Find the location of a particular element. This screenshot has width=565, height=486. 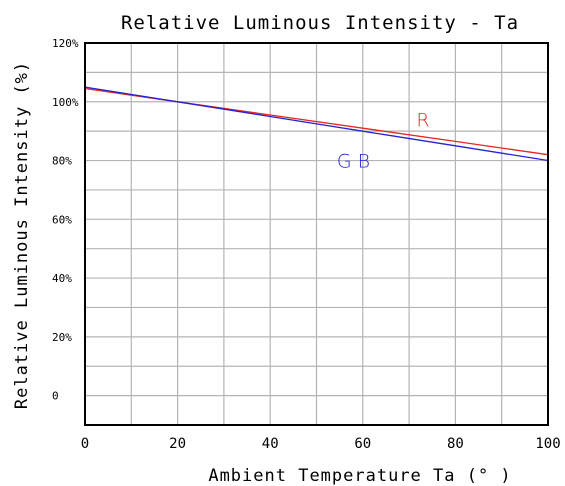

x-tick-labels: 0 20 40 60 80 100 is located at coordinates (321, 444).